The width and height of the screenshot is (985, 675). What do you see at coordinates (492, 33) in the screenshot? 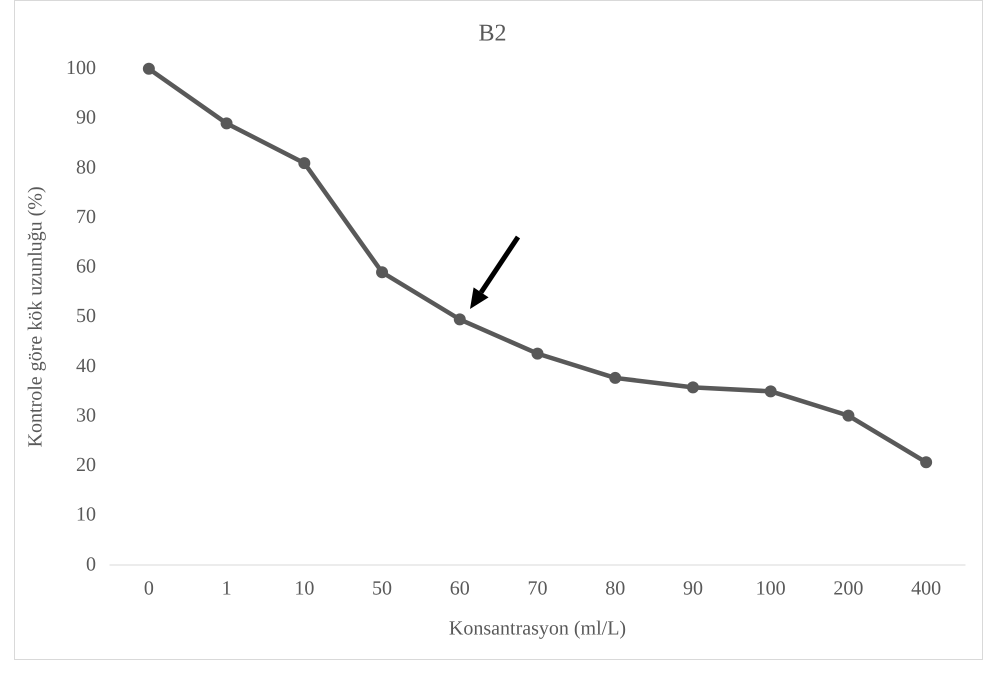
I see `chart-title: B2` at bounding box center [492, 33].